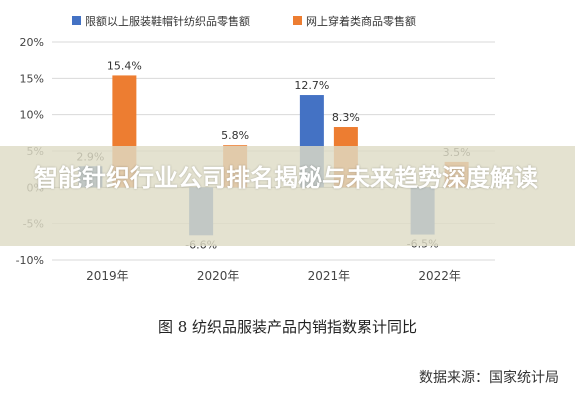 This screenshot has height=400, width=575. Describe the element at coordinates (361, 21) in the screenshot. I see `legend-label: 网上穿着类商品零售额` at that location.